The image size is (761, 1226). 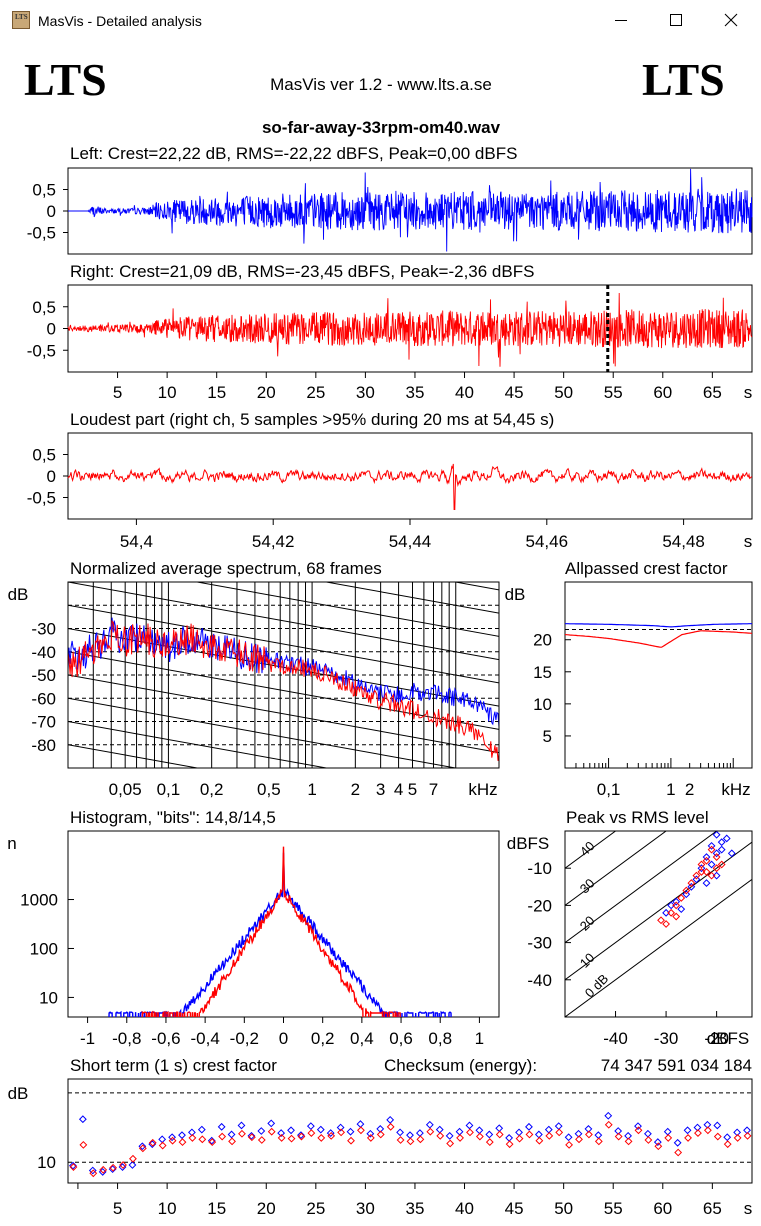 I want to click on x-unit-label: dBFS, so click(x=728, y=1038).